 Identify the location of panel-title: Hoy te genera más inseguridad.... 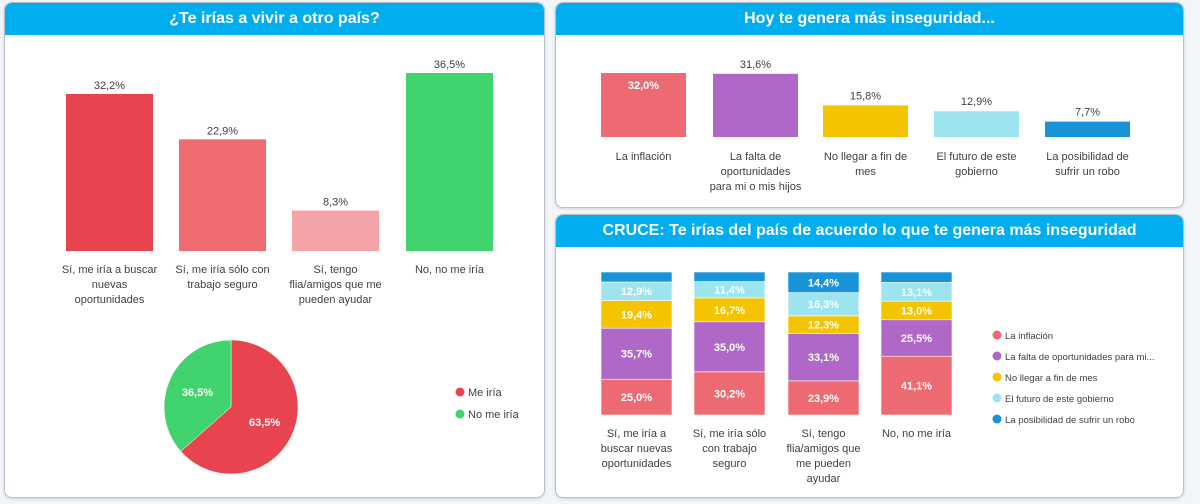
(869, 19).